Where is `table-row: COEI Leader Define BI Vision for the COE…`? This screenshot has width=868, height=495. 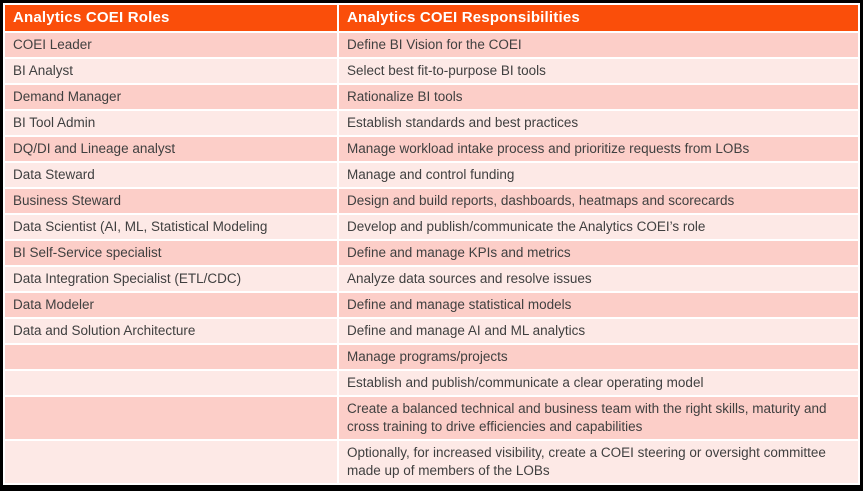
table-row: COEI Leader Define BI Vision for the COE… is located at coordinates (431, 45).